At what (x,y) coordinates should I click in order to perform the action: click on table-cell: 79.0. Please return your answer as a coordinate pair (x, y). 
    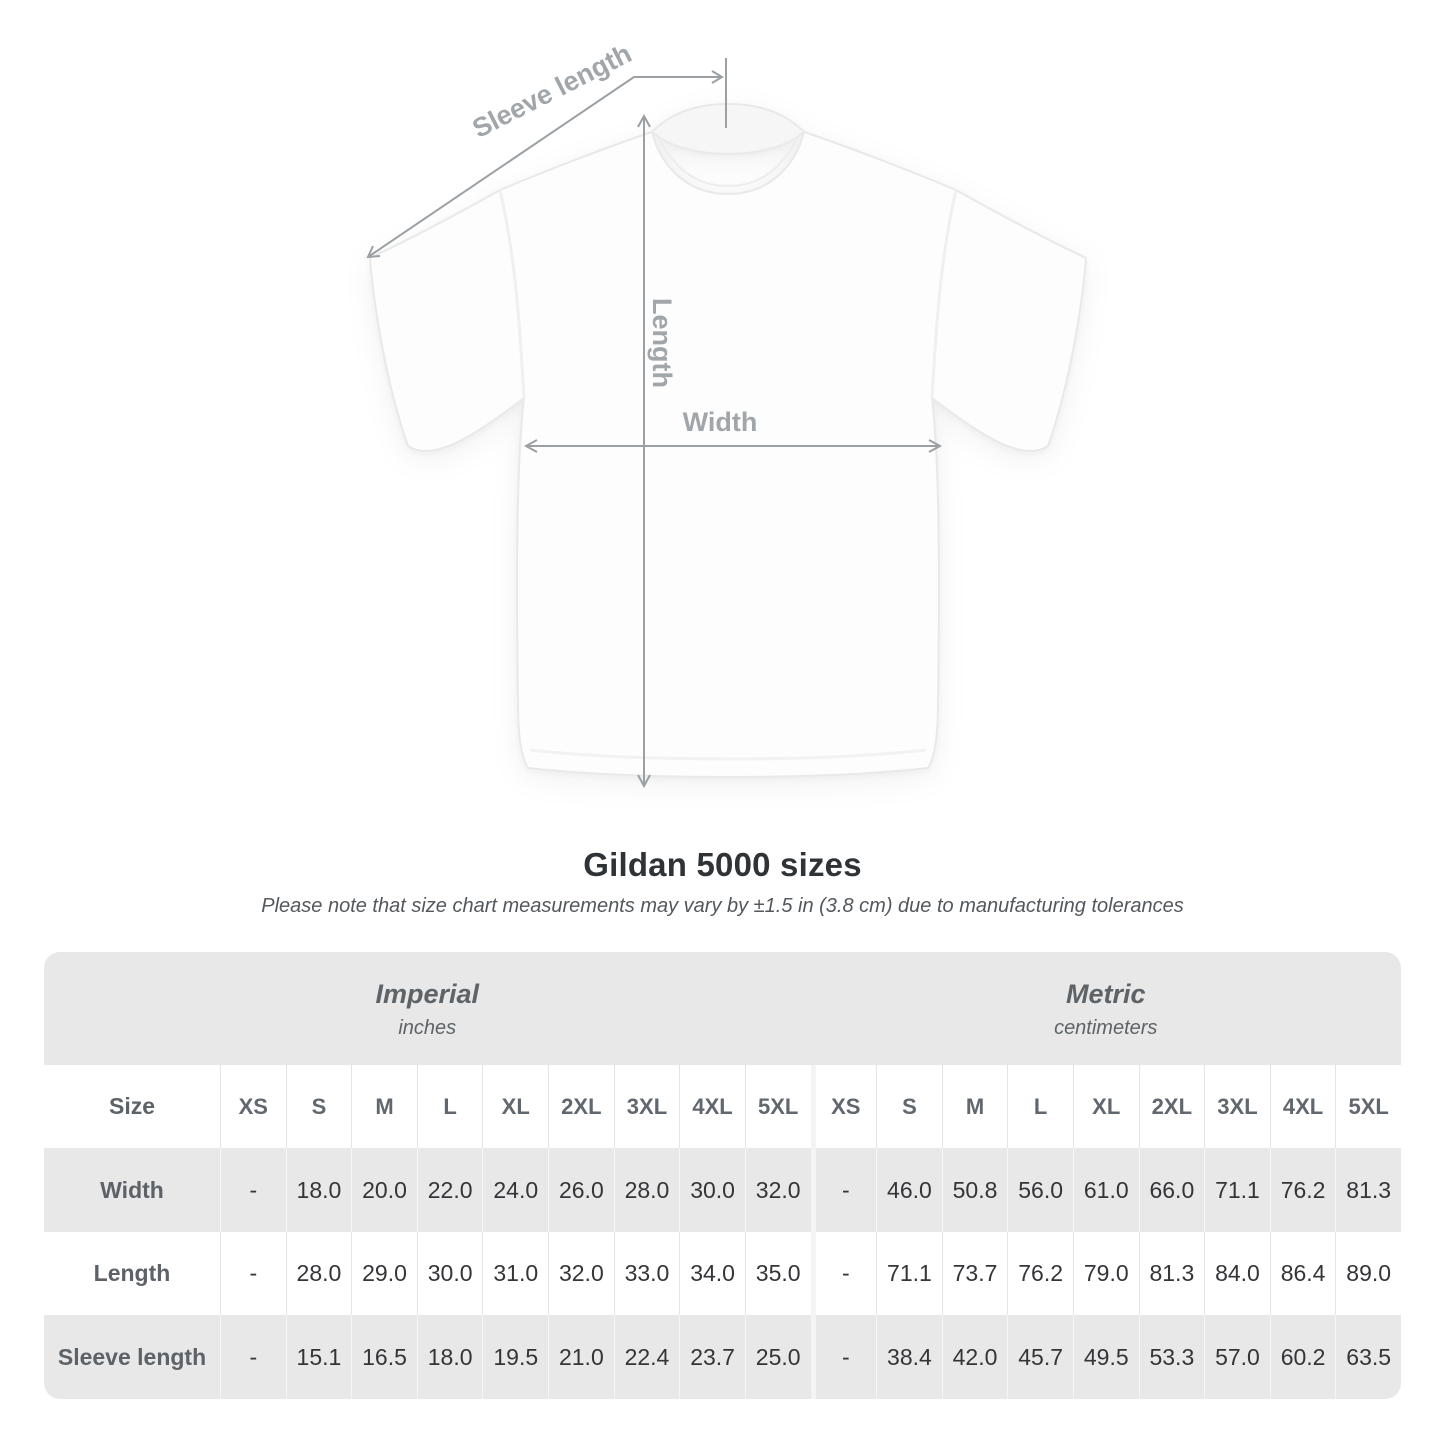
    Looking at the image, I should click on (1105, 1273).